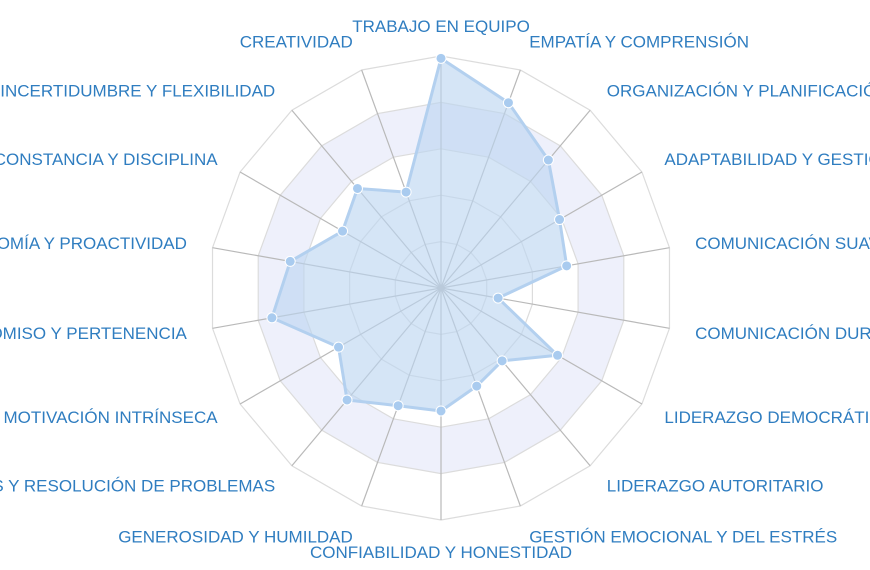 This screenshot has height=570, width=870. Describe the element at coordinates (93, 243) in the screenshot. I see `category-label: AUTONOMÍA Y PROACTIVIDAD` at that location.